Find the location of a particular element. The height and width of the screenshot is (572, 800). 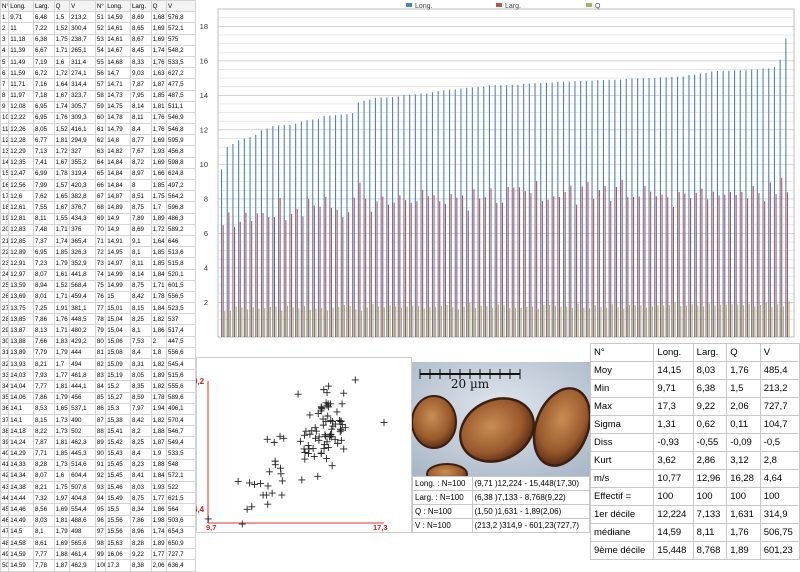

table-cell: 1,7 is located at coordinates (62, 364).